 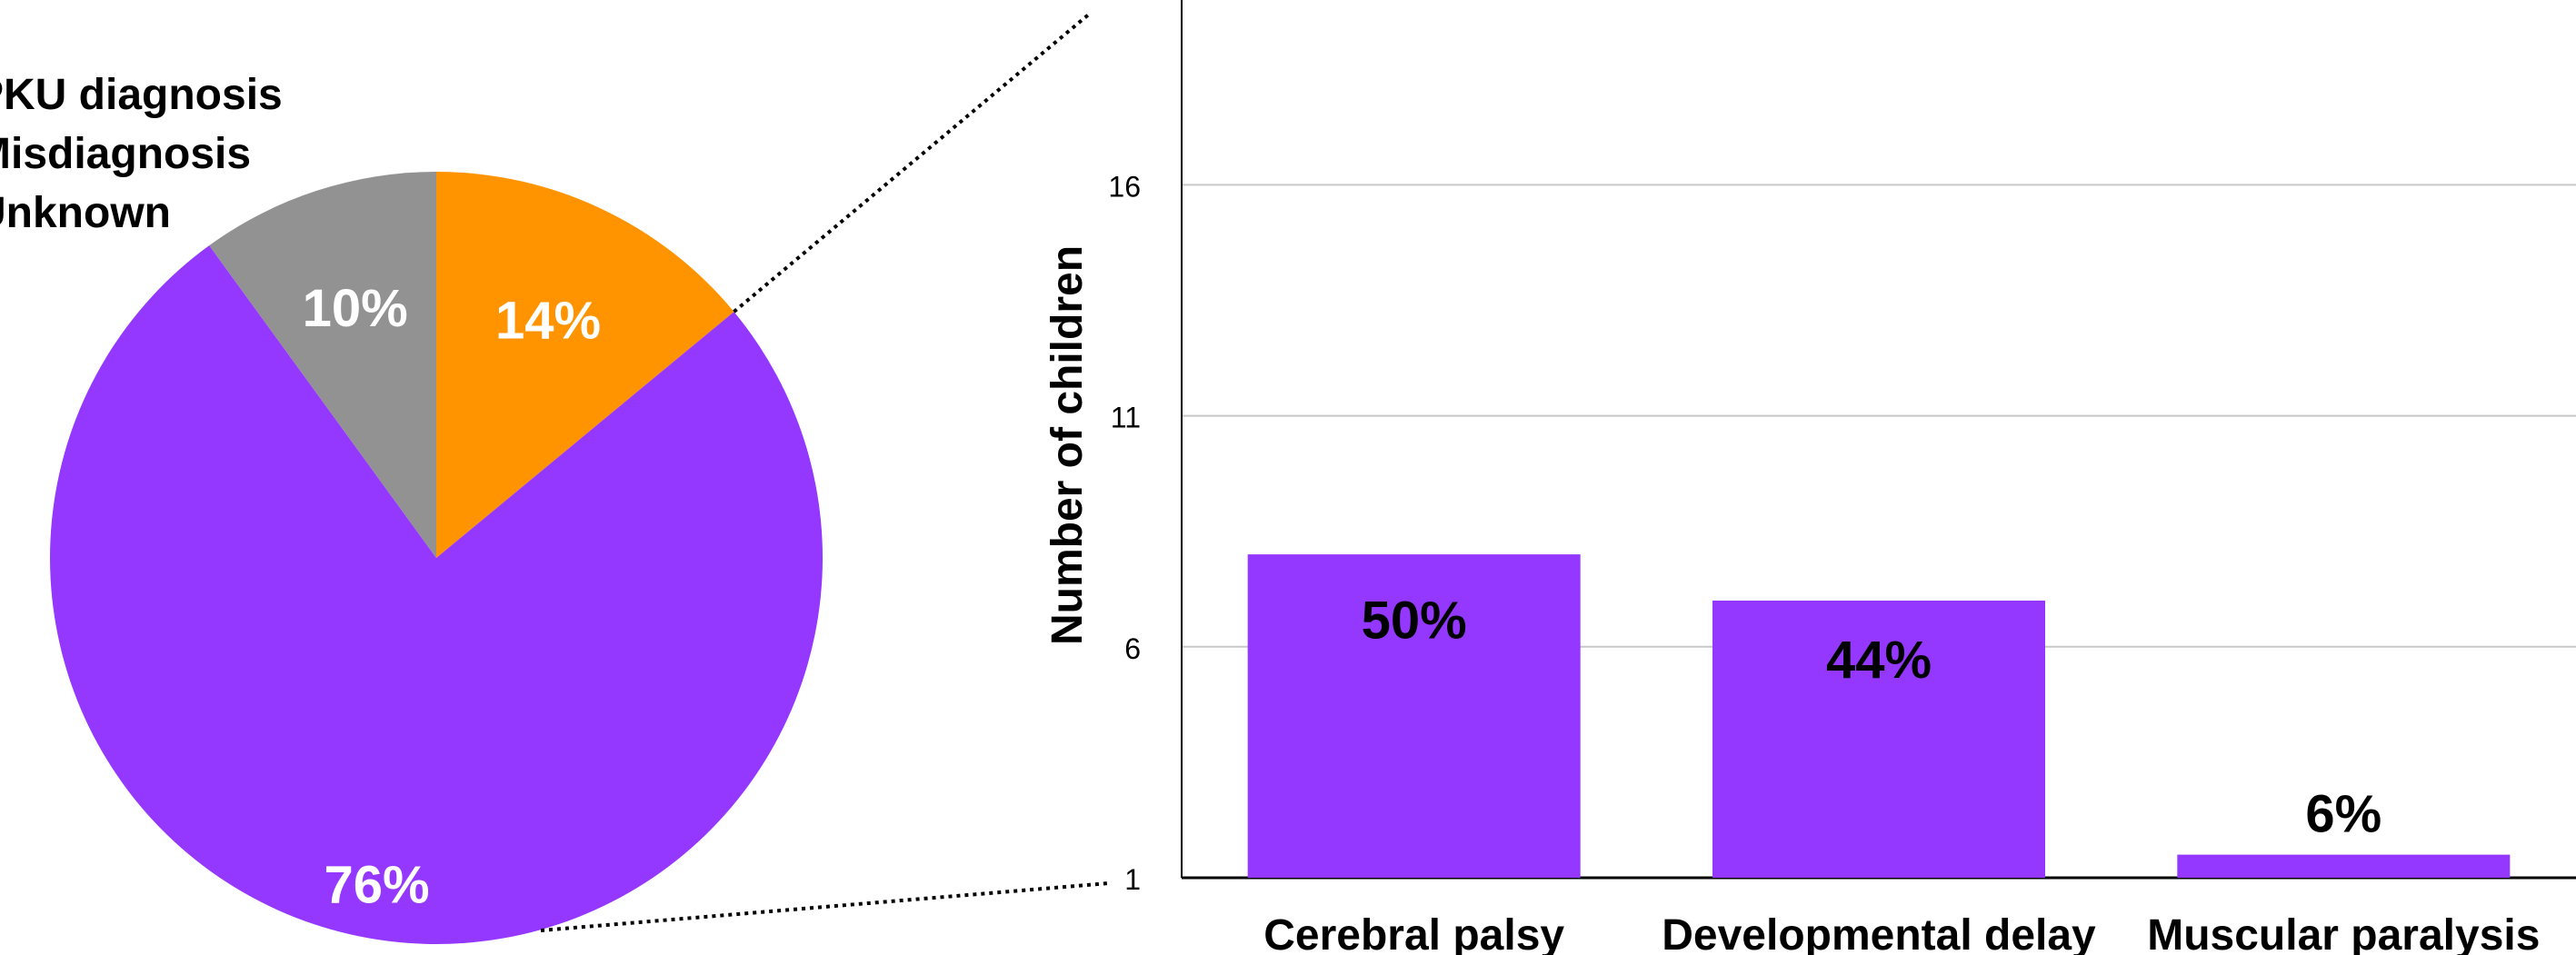 What do you see at coordinates (85, 213) in the screenshot?
I see `legend-entry-unknown: Unknown` at bounding box center [85, 213].